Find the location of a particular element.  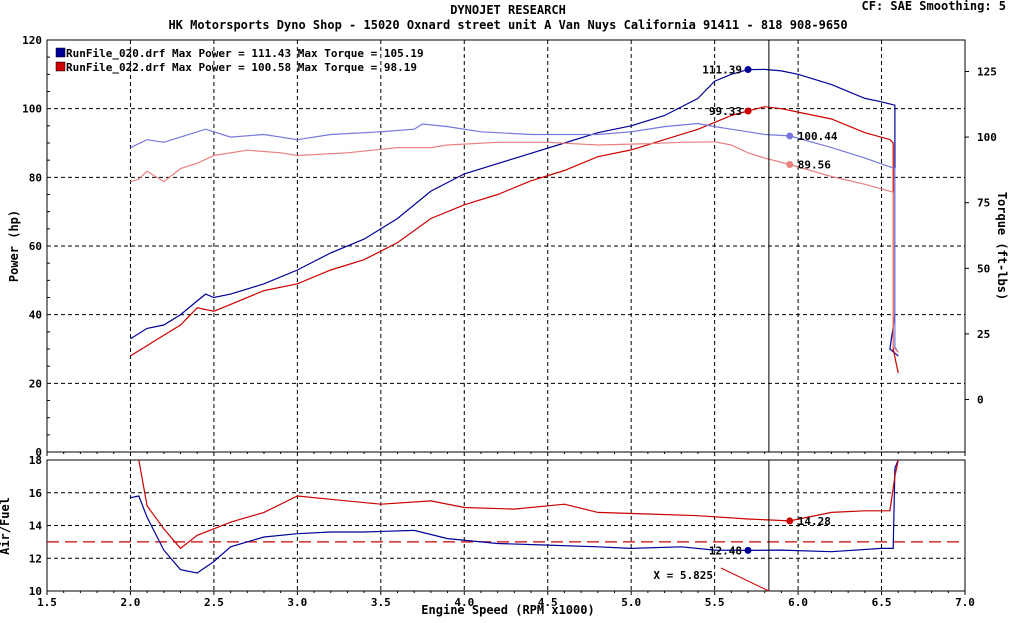

rpm-tick-label: 2.5 is located at coordinates (214, 602).